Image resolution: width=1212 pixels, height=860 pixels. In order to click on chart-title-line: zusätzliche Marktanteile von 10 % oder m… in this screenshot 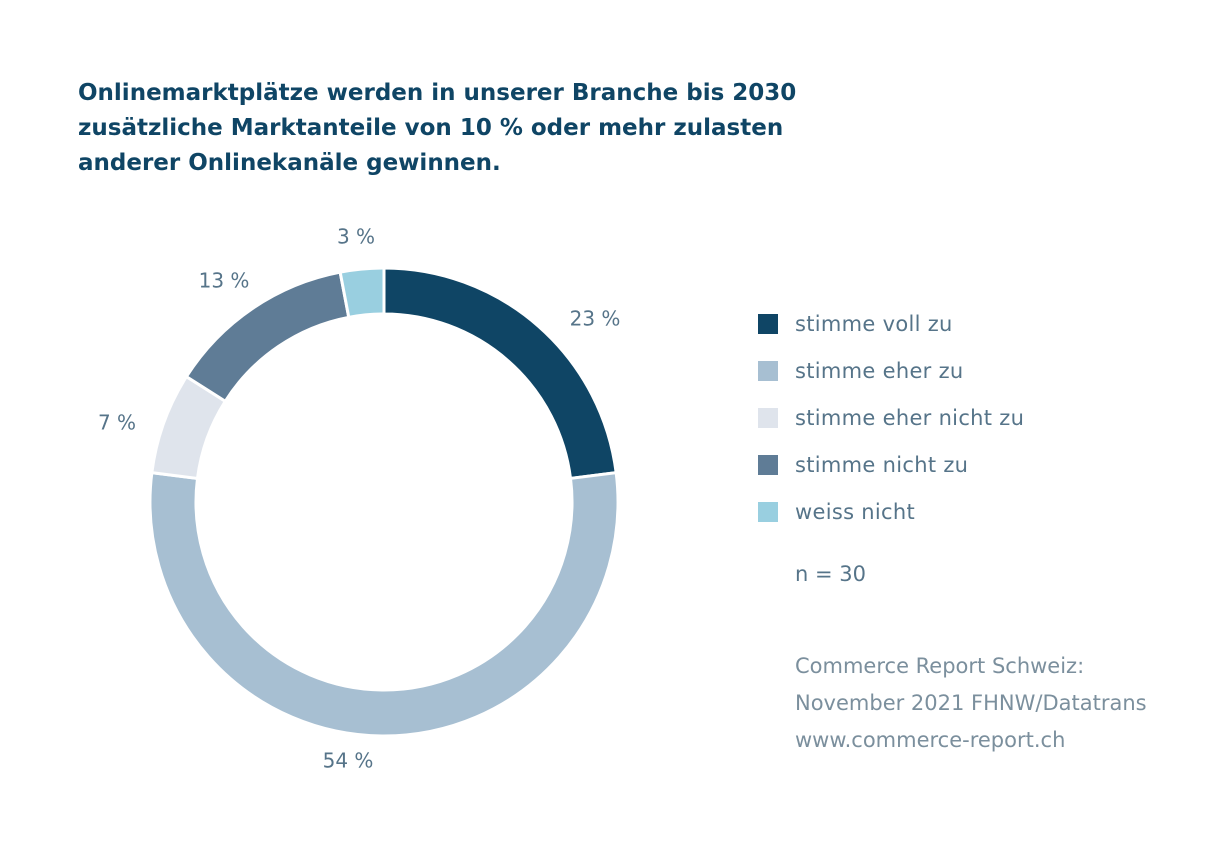, I will do `click(431, 128)`.